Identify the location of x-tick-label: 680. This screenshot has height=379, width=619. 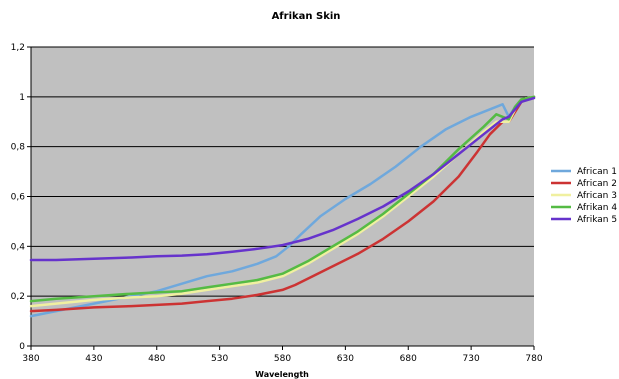
(408, 359).